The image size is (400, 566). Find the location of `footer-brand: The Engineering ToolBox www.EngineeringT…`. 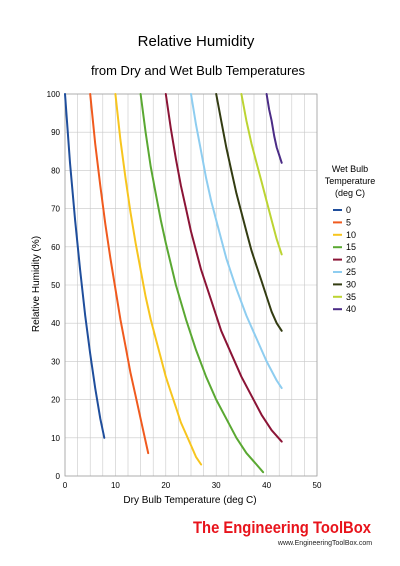

footer-brand: The Engineering ToolBox www.EngineeringT… is located at coordinates (282, 532).